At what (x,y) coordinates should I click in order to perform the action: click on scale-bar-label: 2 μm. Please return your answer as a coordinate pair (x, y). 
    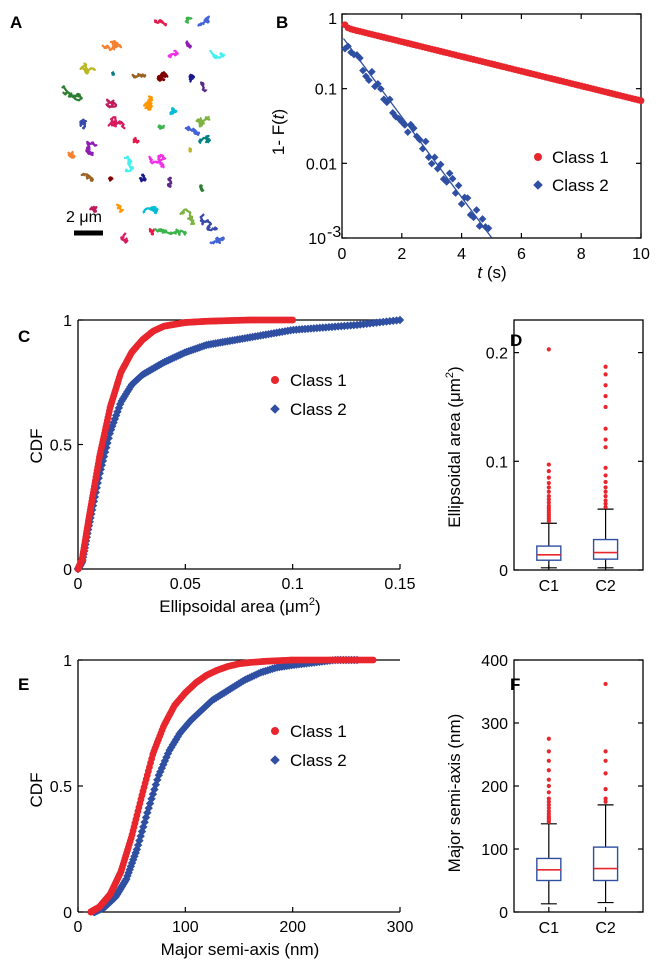
    Looking at the image, I should click on (84, 217).